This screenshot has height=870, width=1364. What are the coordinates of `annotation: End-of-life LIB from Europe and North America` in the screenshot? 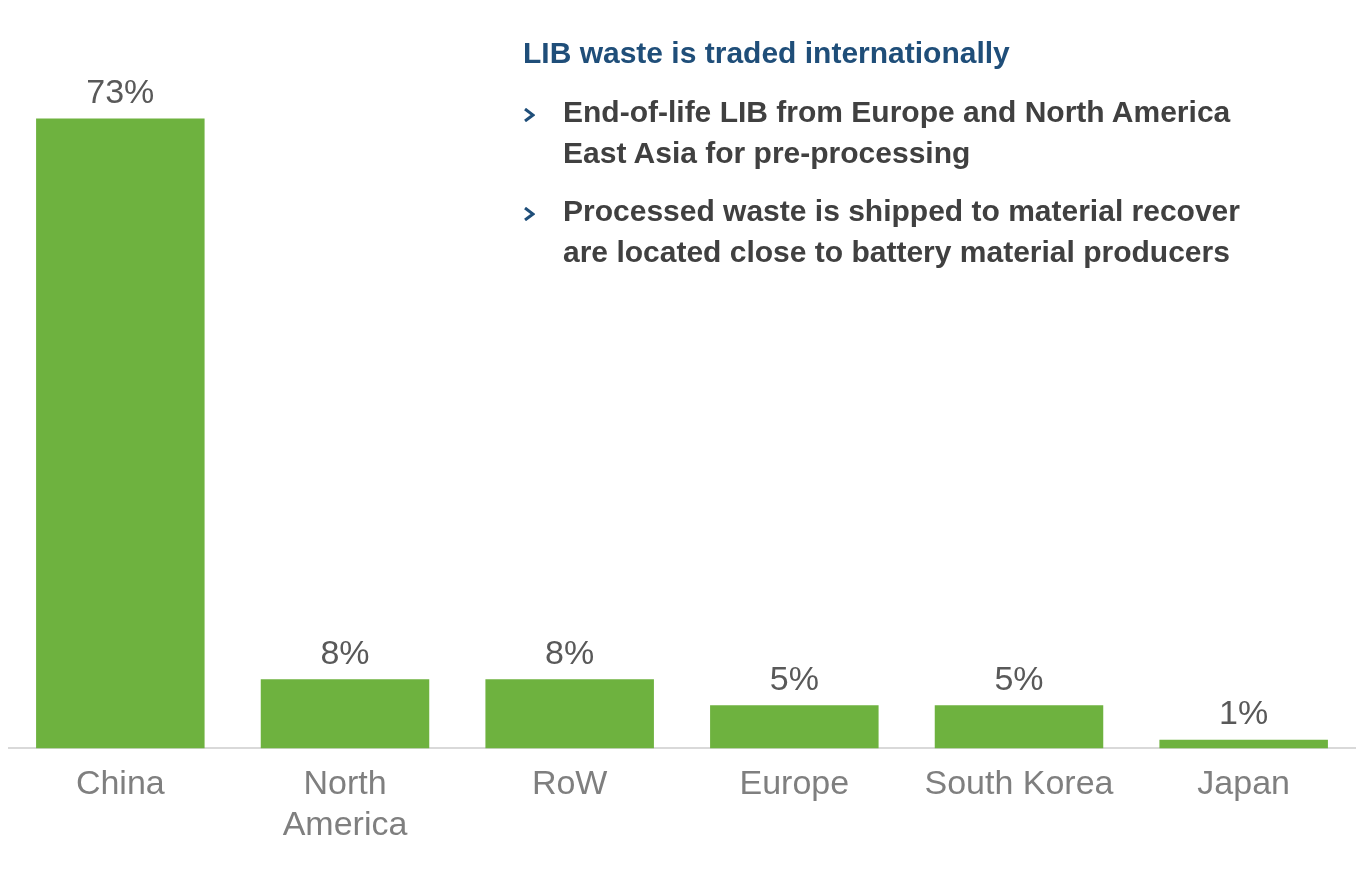 It's located at (897, 112).